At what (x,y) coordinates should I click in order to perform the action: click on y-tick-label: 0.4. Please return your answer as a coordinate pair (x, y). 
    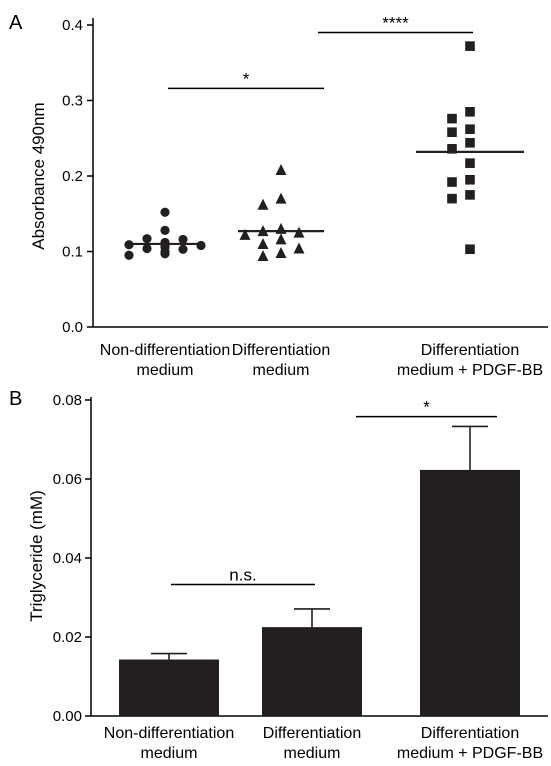
    Looking at the image, I should click on (72, 25).